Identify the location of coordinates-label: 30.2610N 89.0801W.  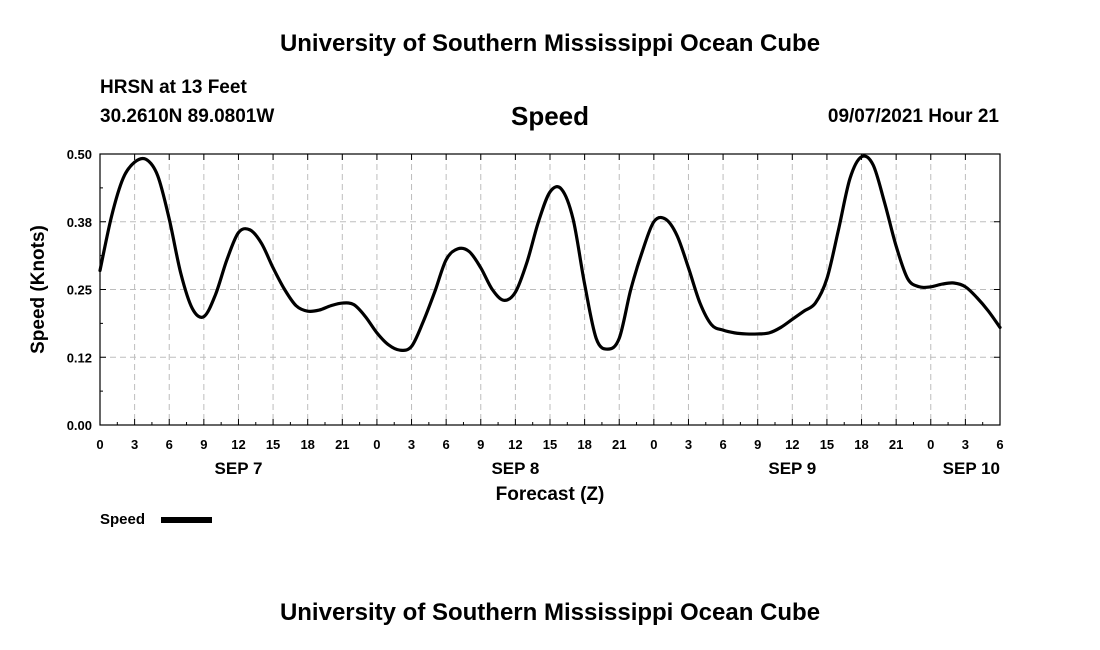
(187, 116).